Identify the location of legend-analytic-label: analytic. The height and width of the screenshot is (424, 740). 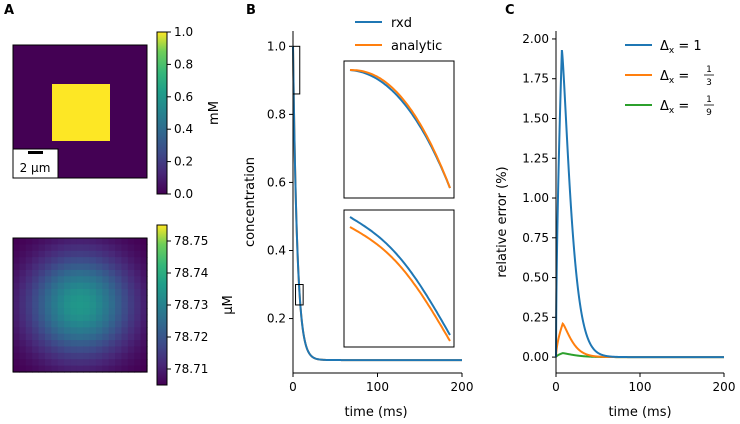
(416, 46).